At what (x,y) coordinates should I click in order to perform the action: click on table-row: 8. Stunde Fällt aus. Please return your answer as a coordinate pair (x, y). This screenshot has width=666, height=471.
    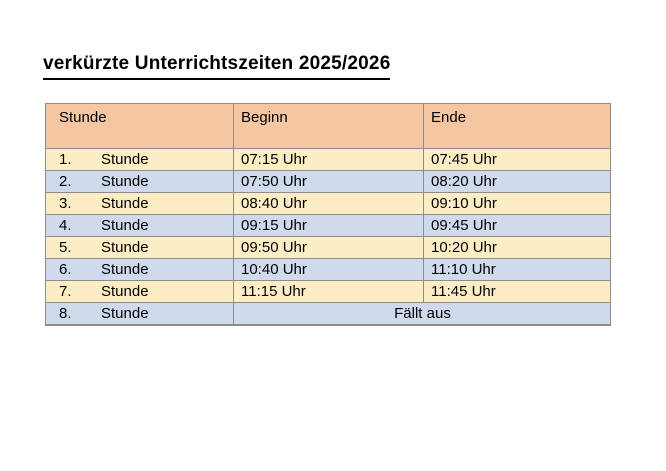
    Looking at the image, I should click on (328, 314).